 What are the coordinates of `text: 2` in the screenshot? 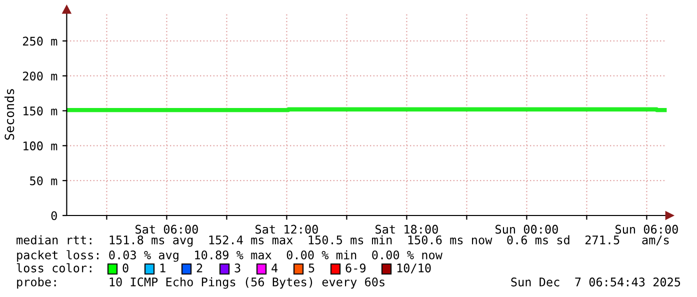 It's located at (199, 268).